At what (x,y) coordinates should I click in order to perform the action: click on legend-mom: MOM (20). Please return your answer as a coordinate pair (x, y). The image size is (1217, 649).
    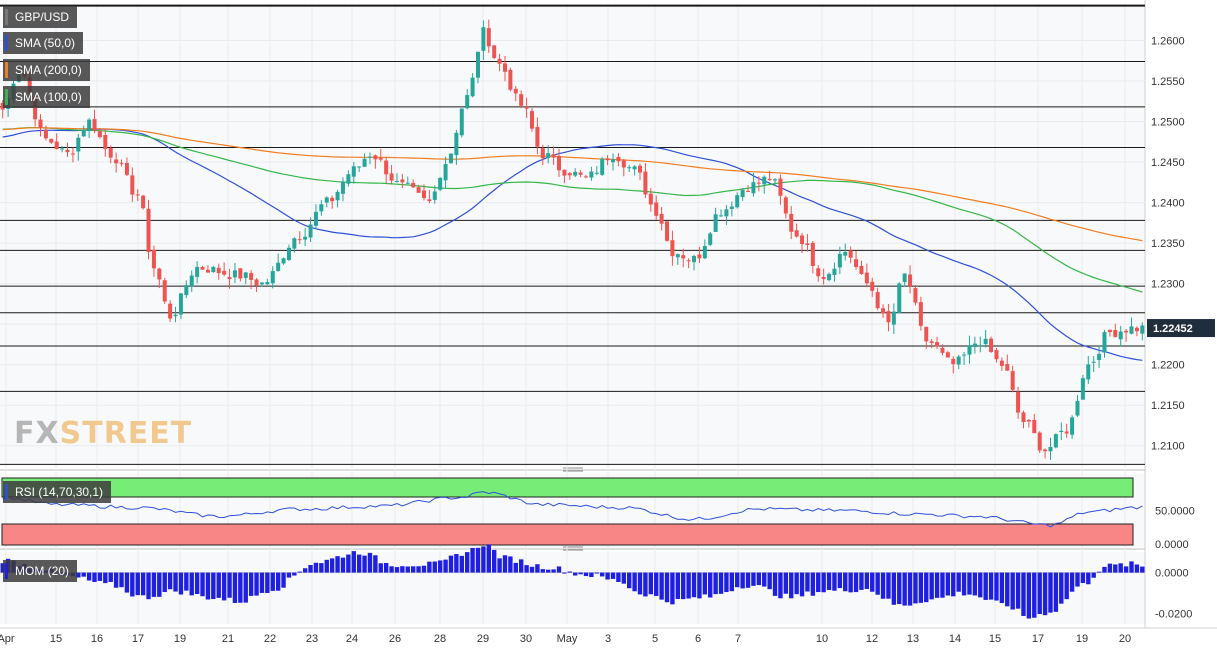
    Looking at the image, I should click on (40, 571).